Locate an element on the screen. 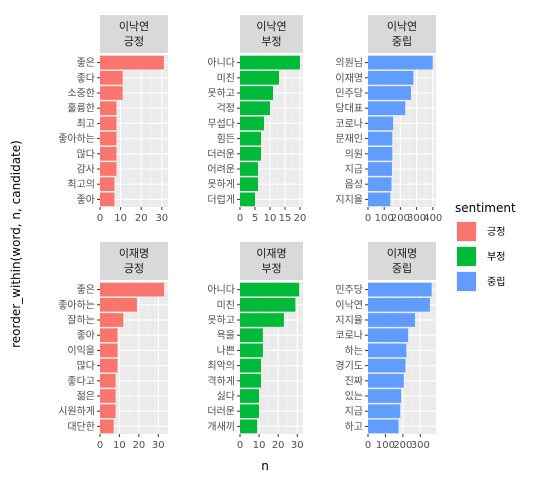 The width and height of the screenshot is (538, 480). x-tick-label: 20 is located at coordinates (278, 445).